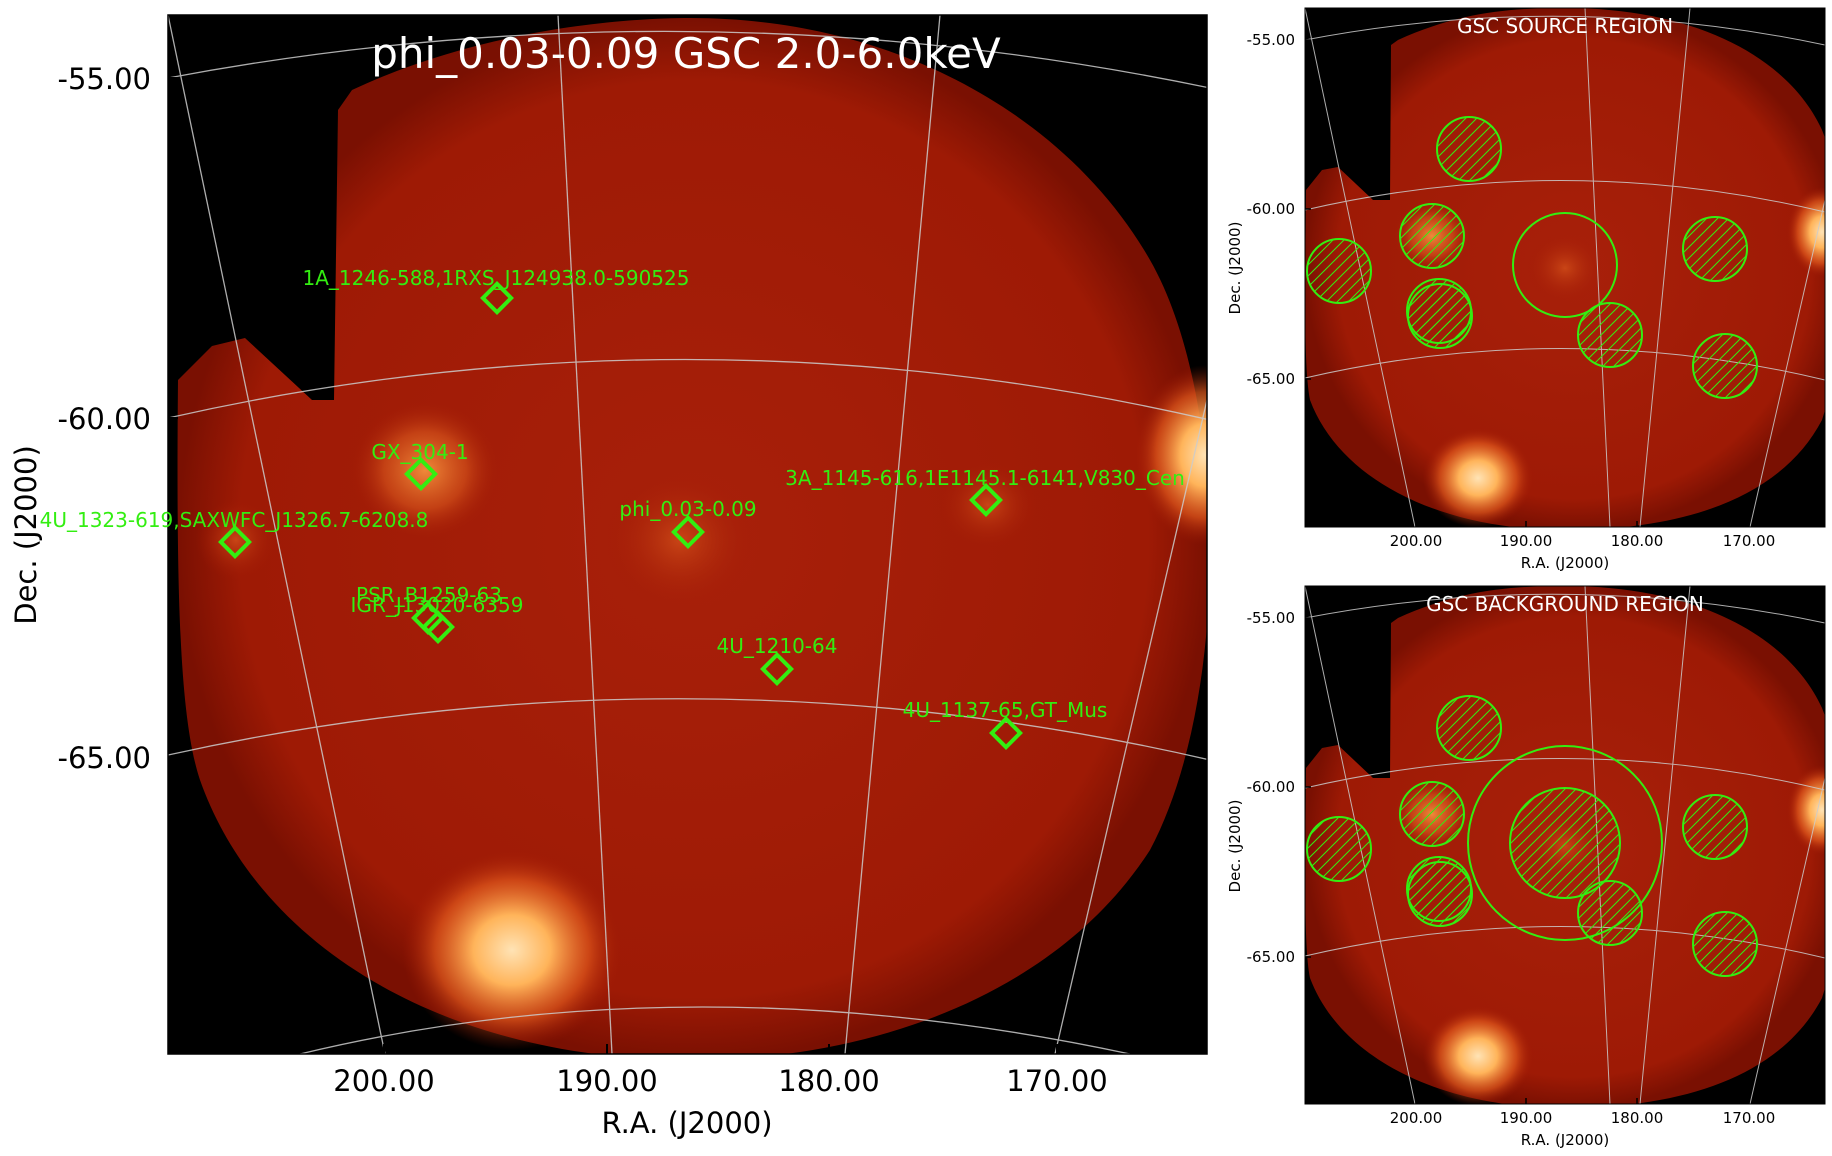 This screenshot has width=1832, height=1156. I want to click on main-y-tick-labels: -55.00 -60.00 -65.00, so click(105, 418).